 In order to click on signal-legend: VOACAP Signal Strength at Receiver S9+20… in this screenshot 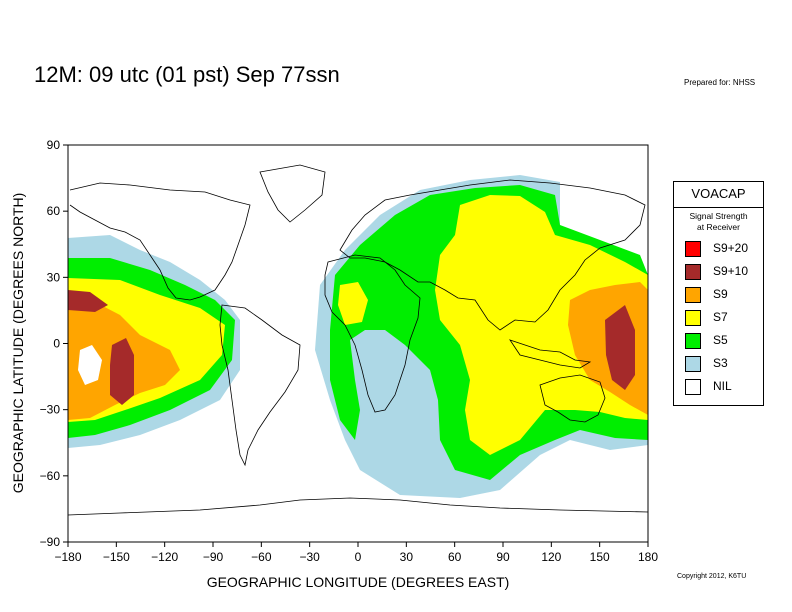, I will do `click(718, 293)`.